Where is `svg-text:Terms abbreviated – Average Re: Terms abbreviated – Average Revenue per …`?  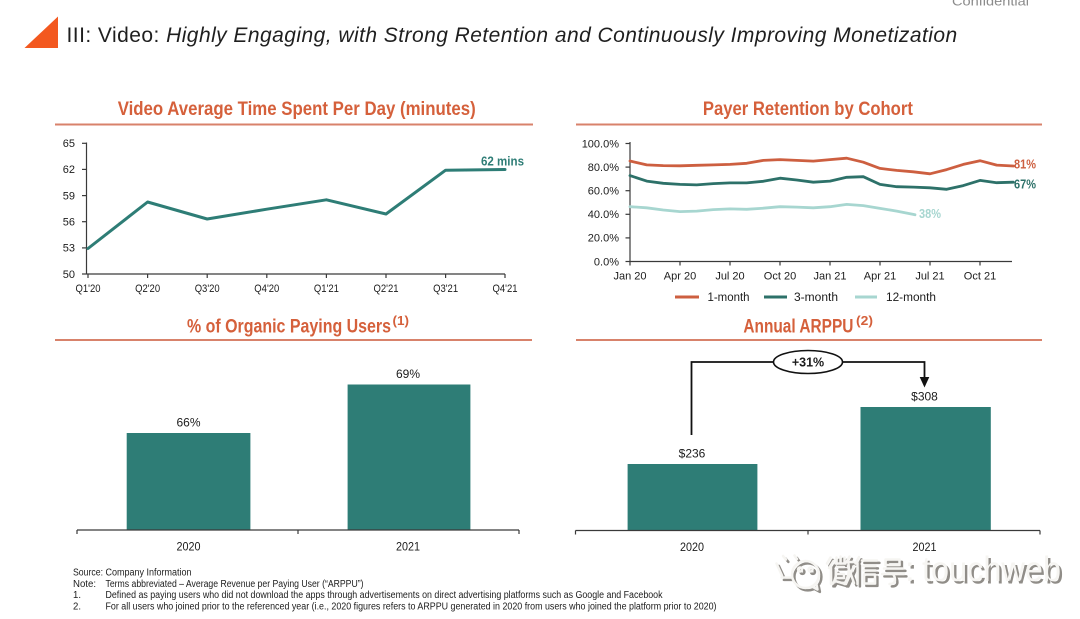
svg-text:Terms abbreviated – Average Re: Terms abbreviated – Average Revenue per … is located at coordinates (235, 584).